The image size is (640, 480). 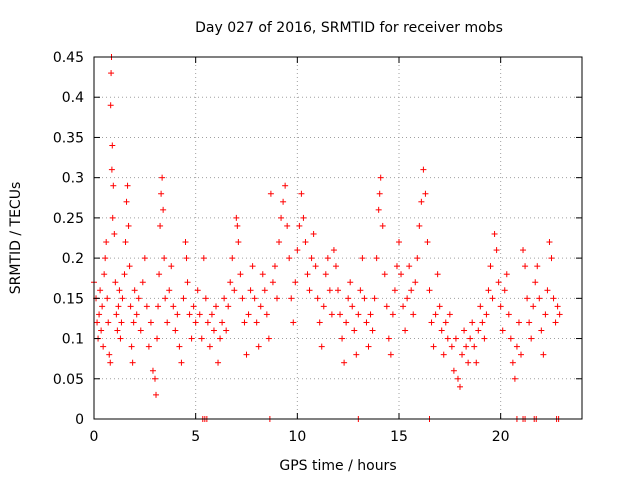 What do you see at coordinates (16, 238) in the screenshot?
I see `y-axis-label: SRMTID / TECUs` at bounding box center [16, 238].